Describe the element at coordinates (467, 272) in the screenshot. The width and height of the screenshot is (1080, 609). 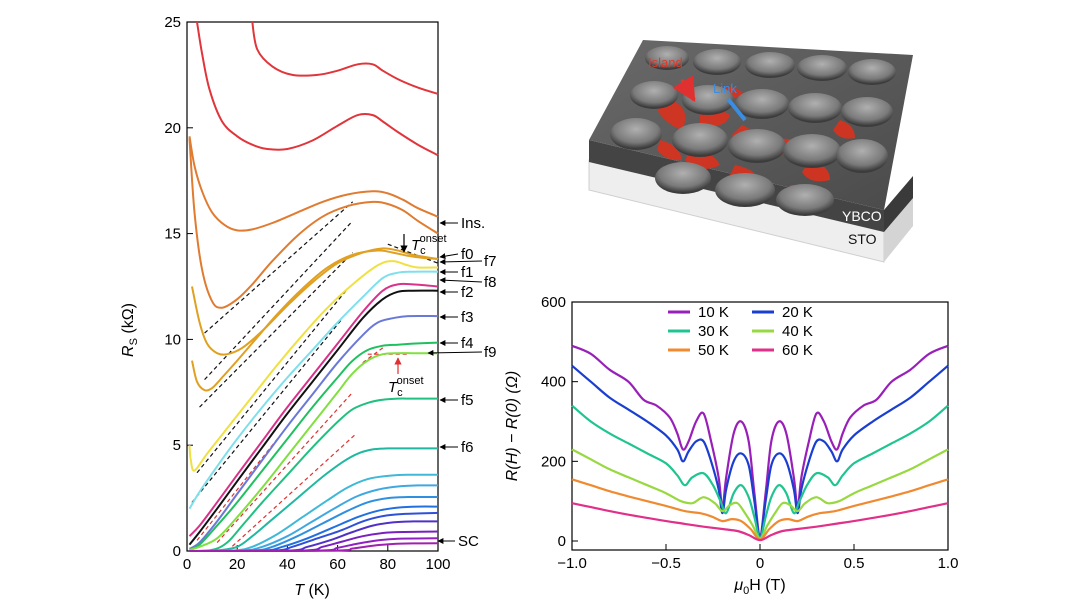
I see `curve-label-f1: f1` at that location.